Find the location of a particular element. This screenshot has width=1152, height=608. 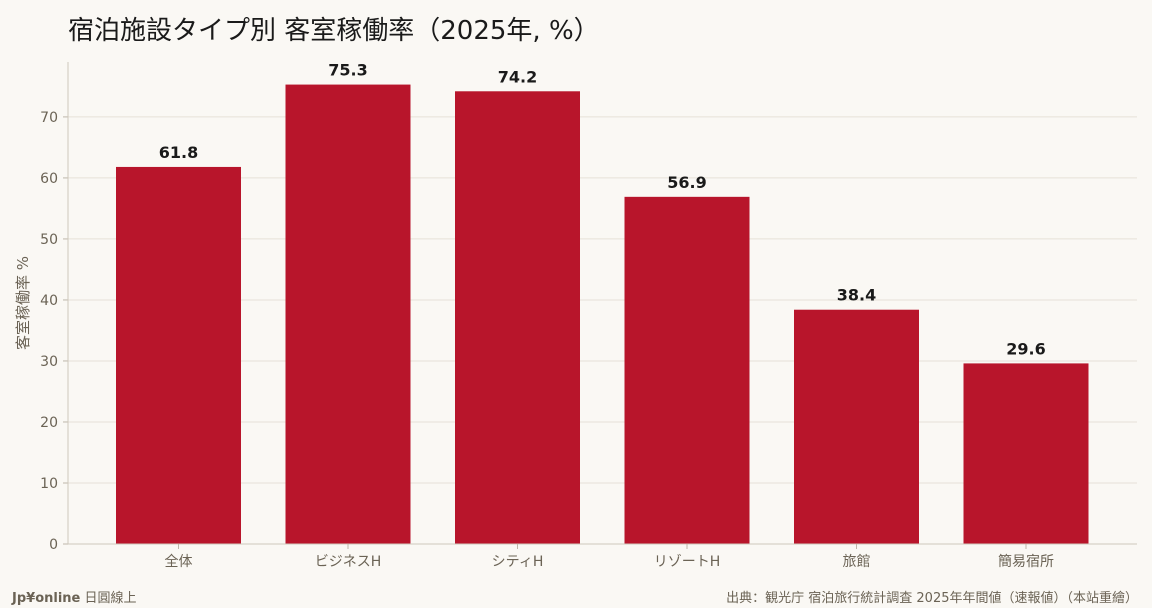

source-note: 出典：観光庁 宿泊旅行統計調査 2025年年間値（速報値）（本站重繪） is located at coordinates (932, 598).